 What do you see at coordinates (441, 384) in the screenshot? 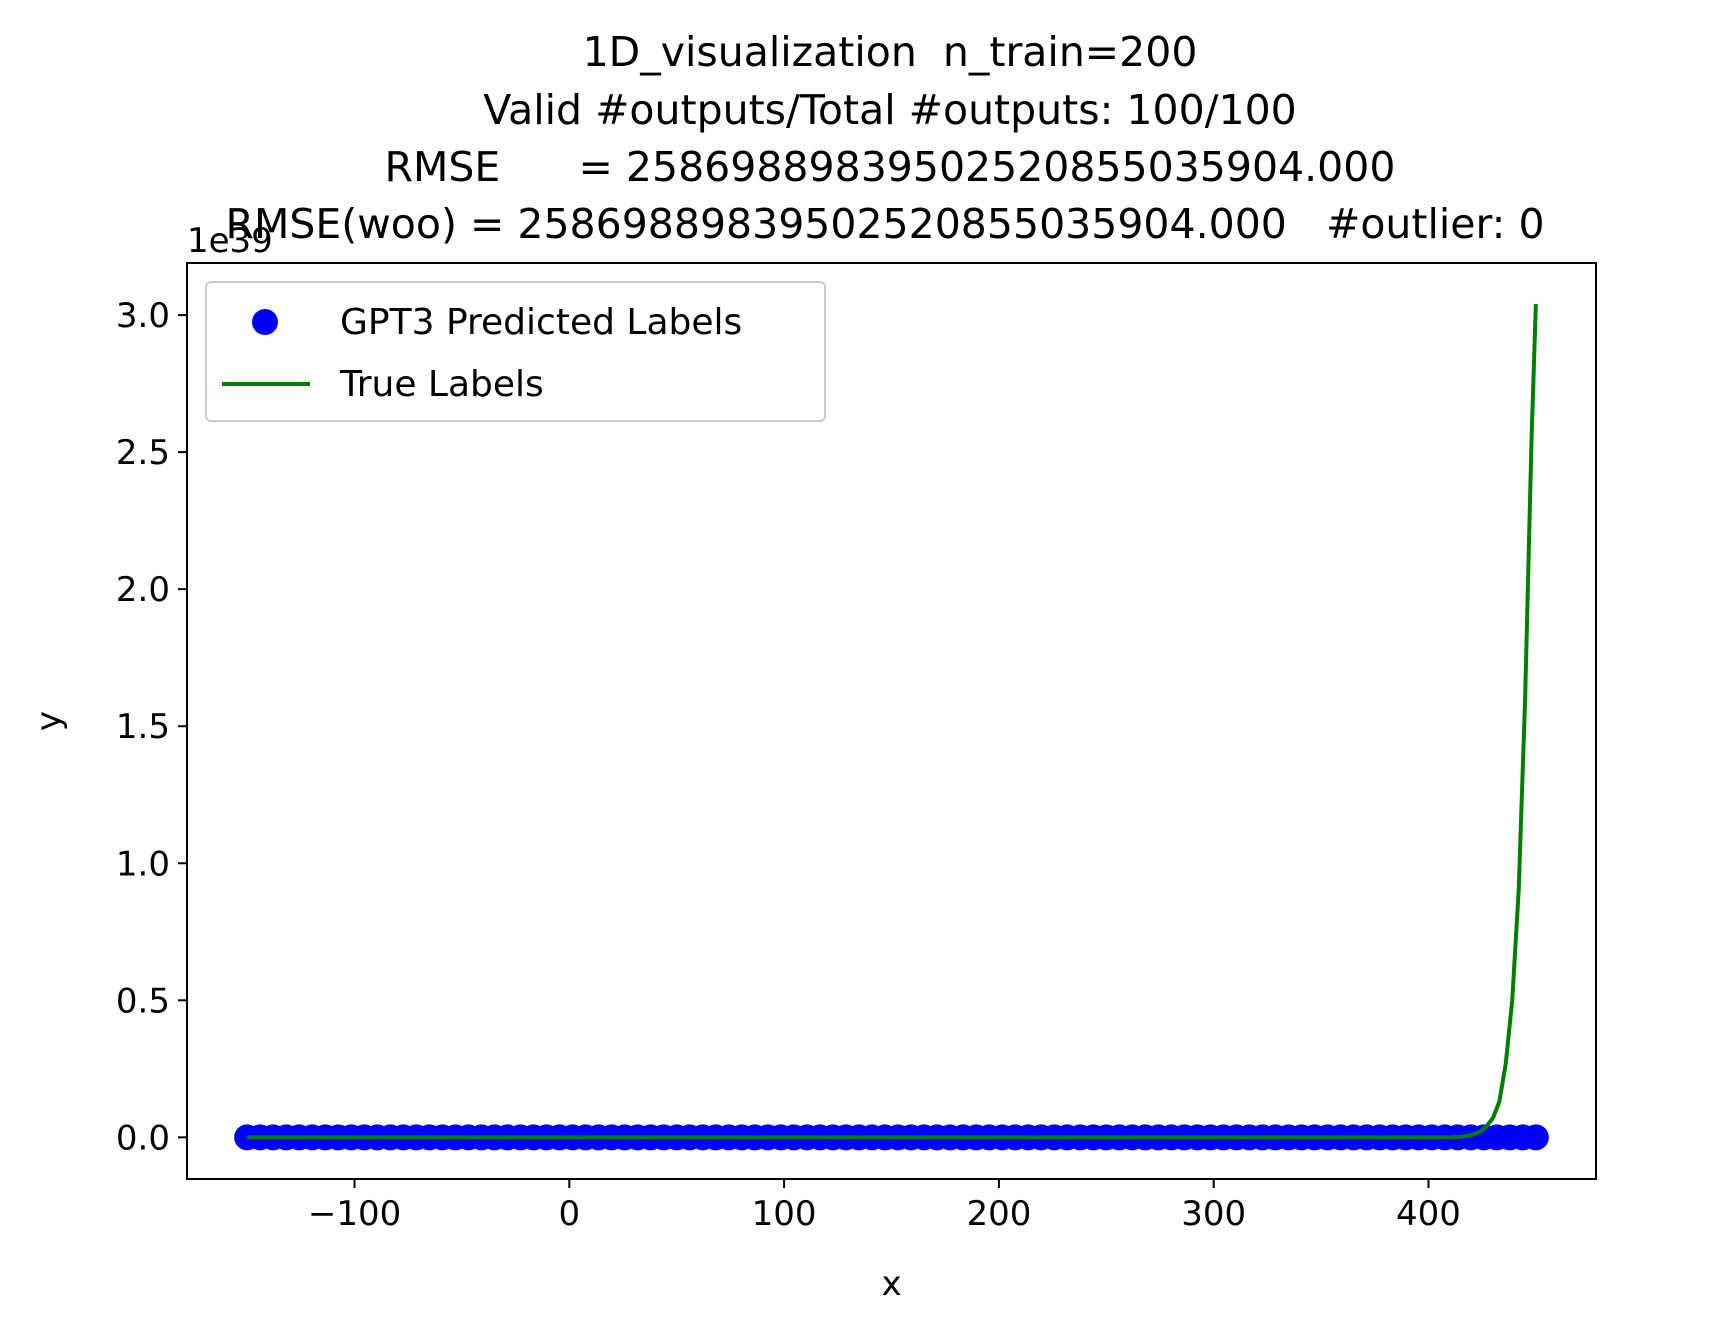
I see `legend-label-true: True Labels` at bounding box center [441, 384].